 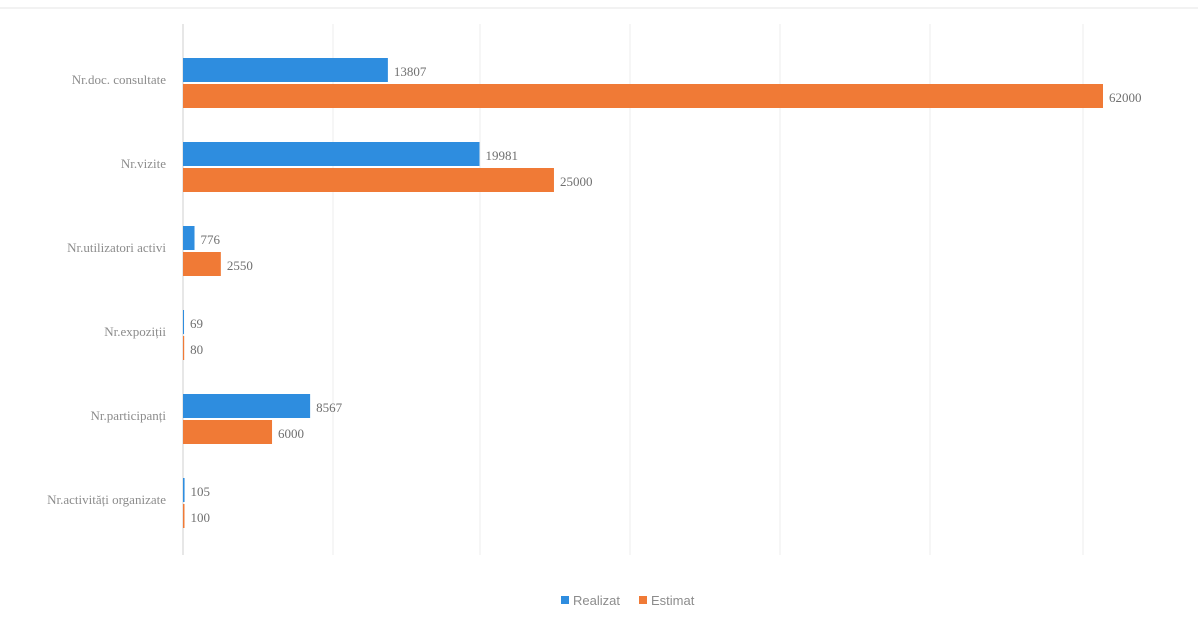 What do you see at coordinates (228, 432) in the screenshot?
I see `bar-estimat-nr-participanti` at bounding box center [228, 432].